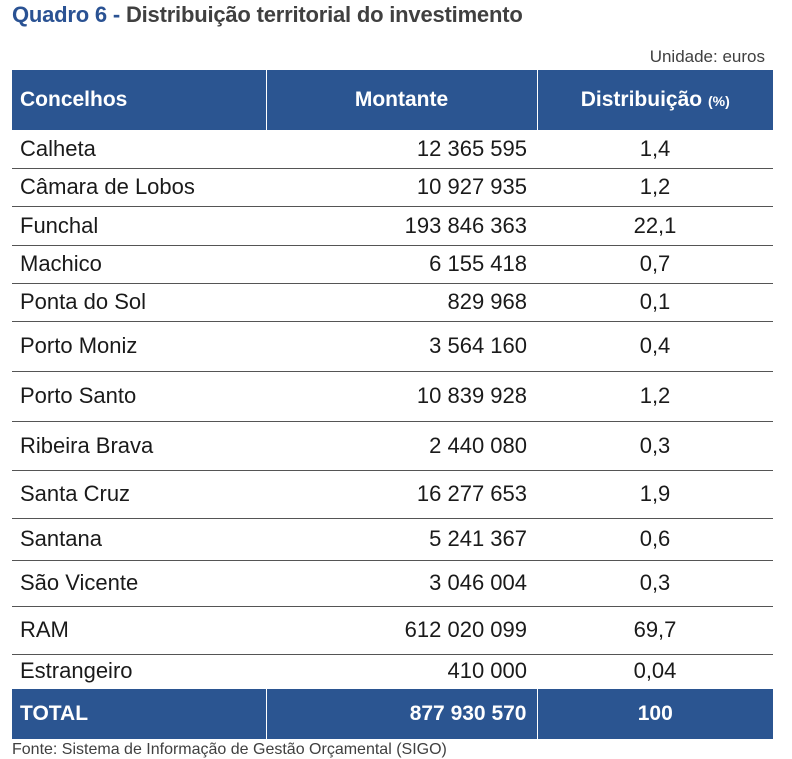 This screenshot has height=759, width=792. What do you see at coordinates (401, 583) in the screenshot?
I see `row-montante: 3 046 004` at bounding box center [401, 583].